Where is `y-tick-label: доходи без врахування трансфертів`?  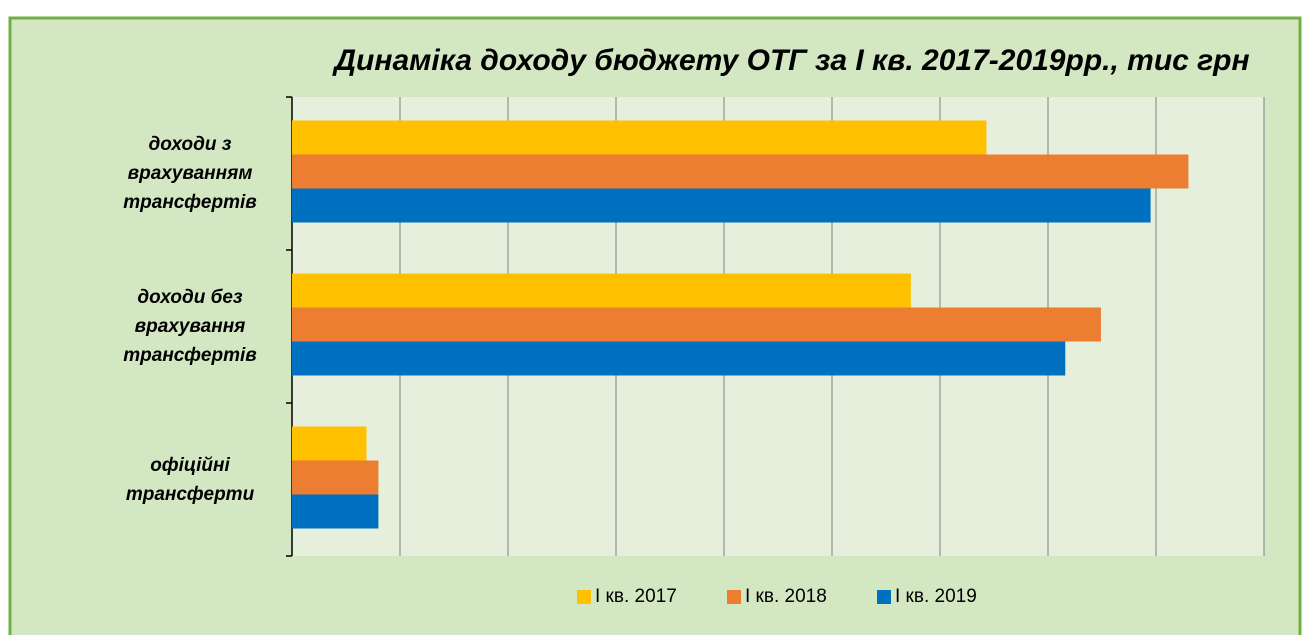 y-tick-label: доходи без врахування трансфертів is located at coordinates (190, 326).